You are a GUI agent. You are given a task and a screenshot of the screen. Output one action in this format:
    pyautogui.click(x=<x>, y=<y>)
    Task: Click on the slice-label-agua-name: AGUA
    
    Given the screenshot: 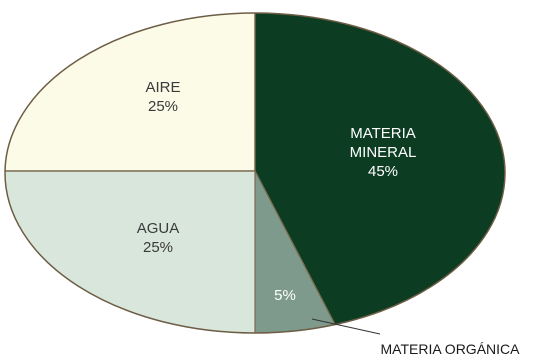 What is the action you would take?
    pyautogui.click(x=158, y=228)
    